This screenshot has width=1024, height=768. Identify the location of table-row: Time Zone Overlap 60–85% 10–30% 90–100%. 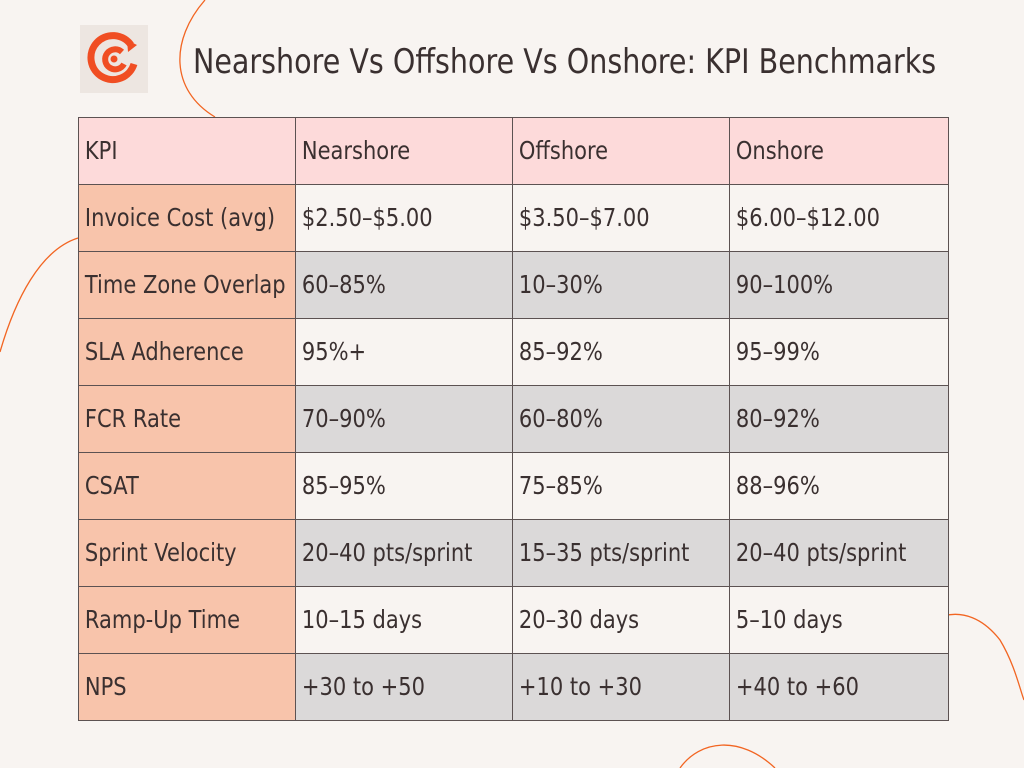
(513, 285).